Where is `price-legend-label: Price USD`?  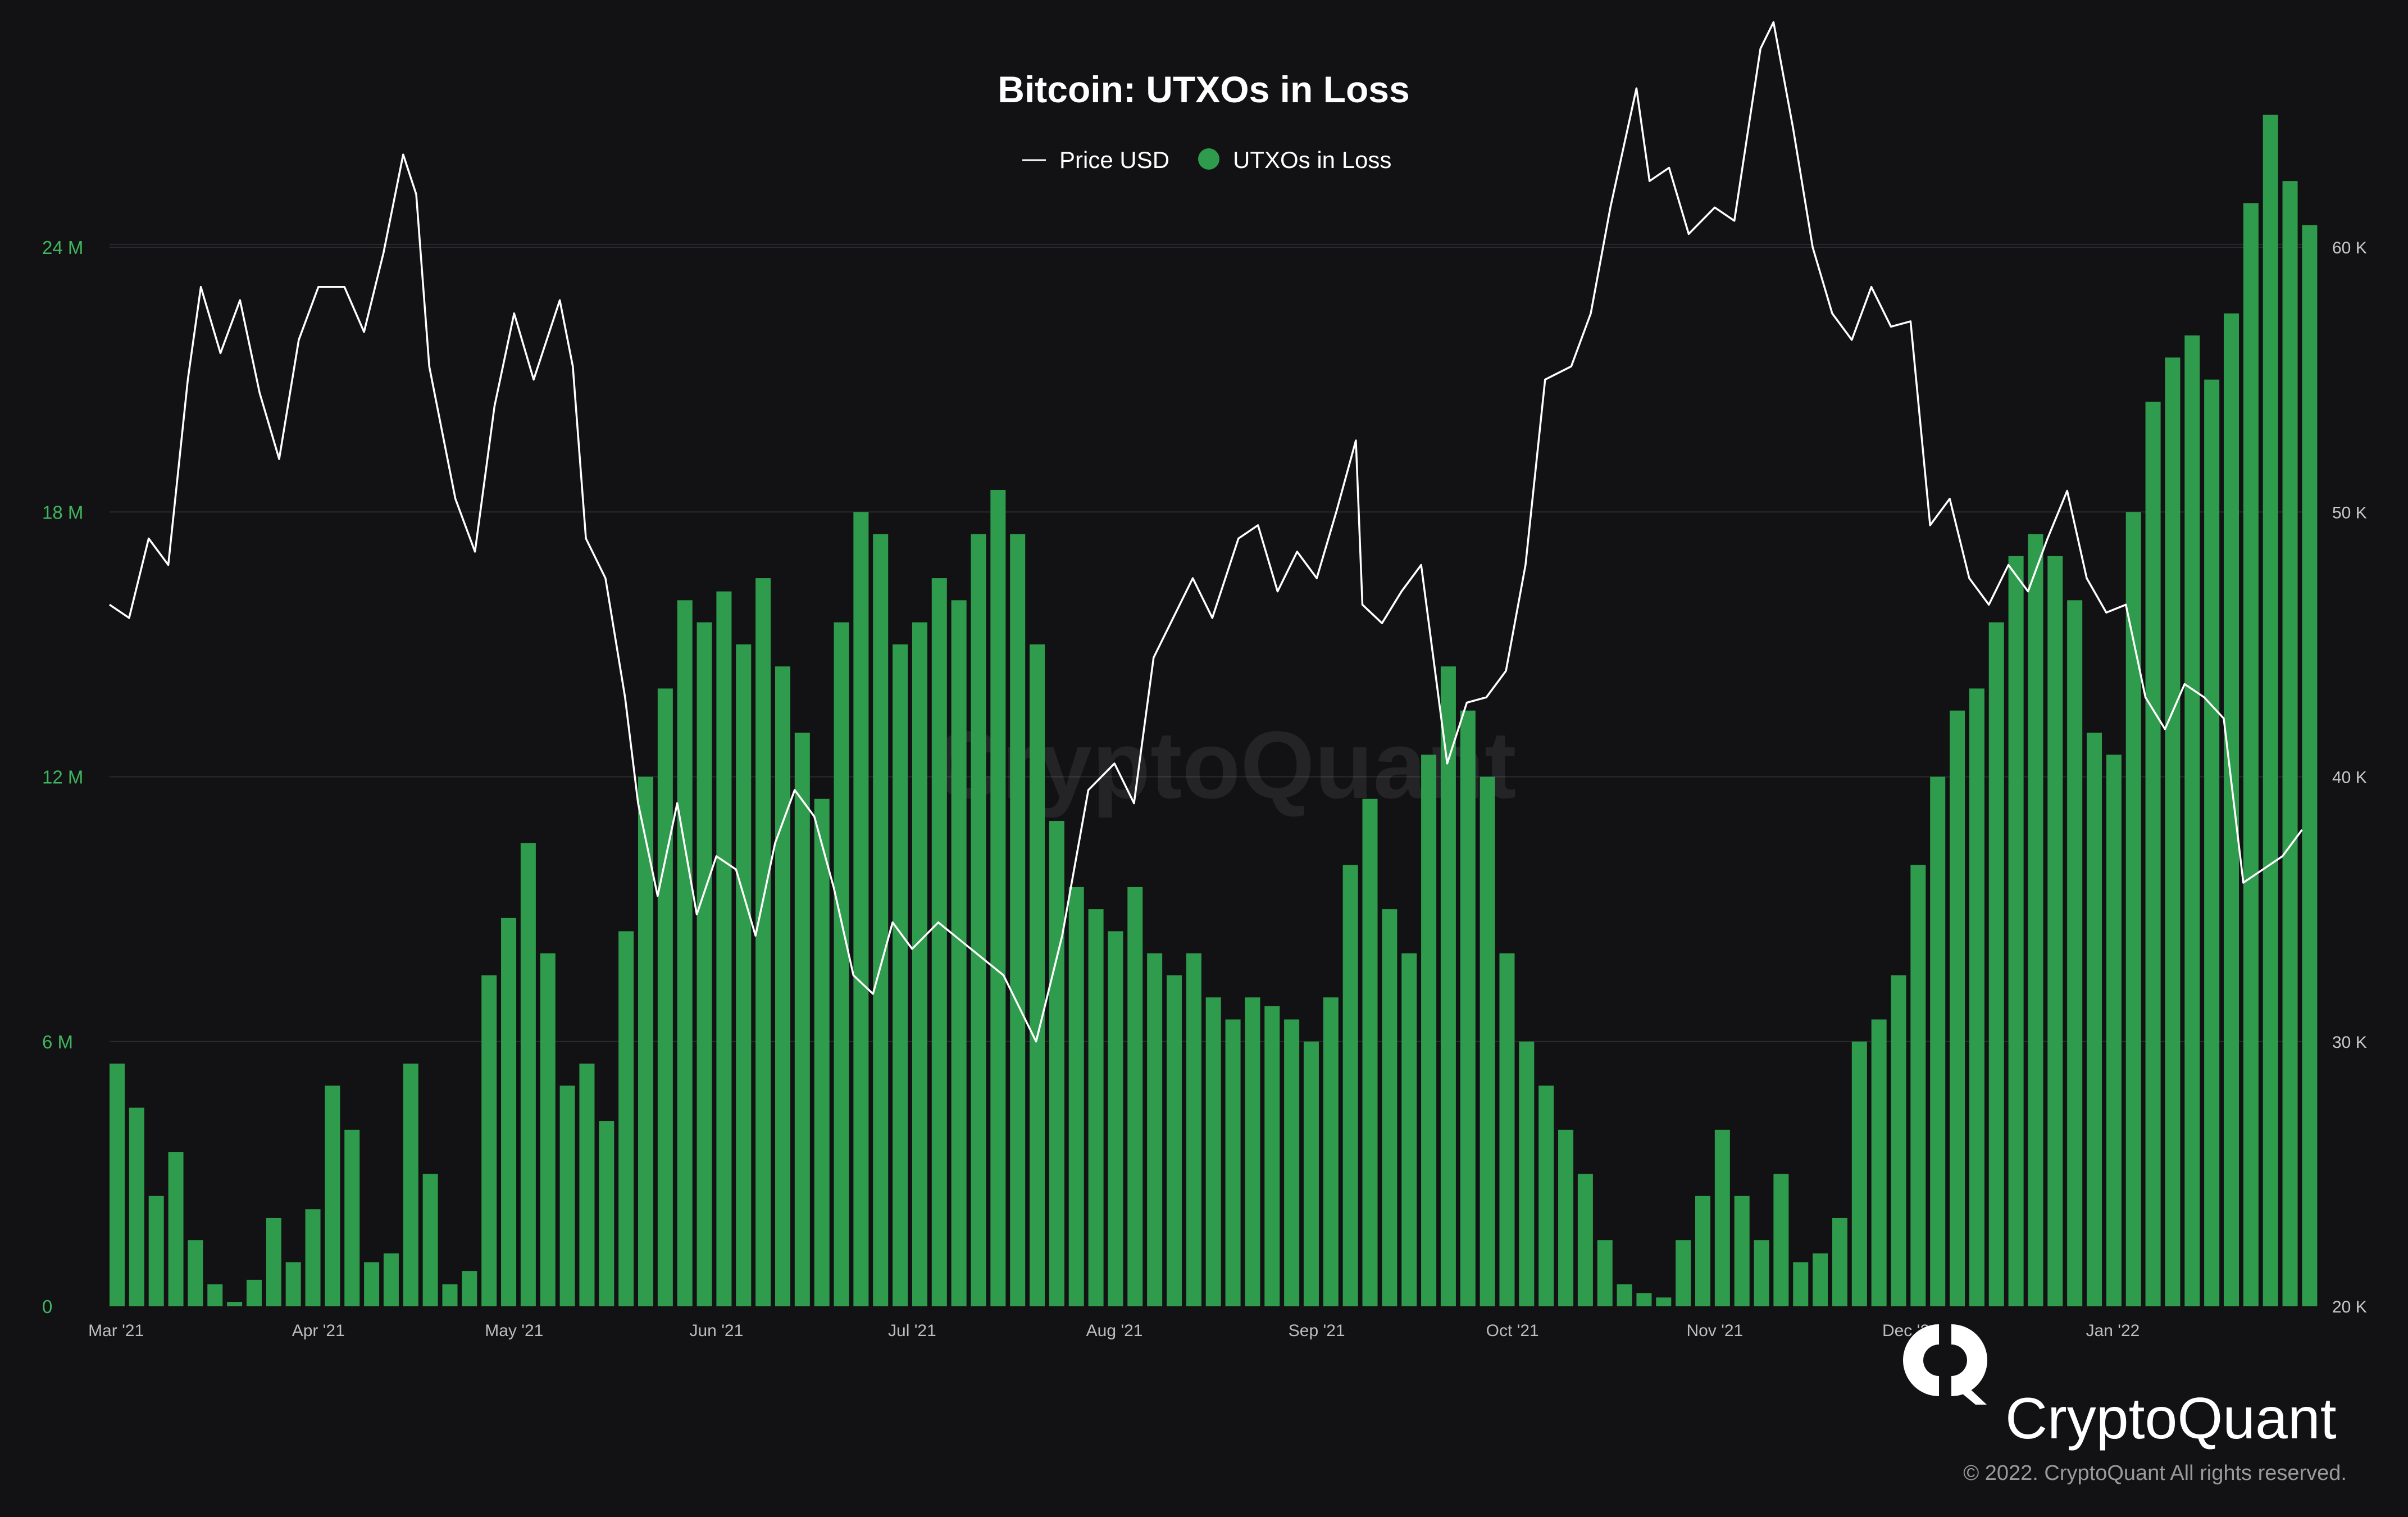
price-legend-label: Price USD is located at coordinates (1114, 160).